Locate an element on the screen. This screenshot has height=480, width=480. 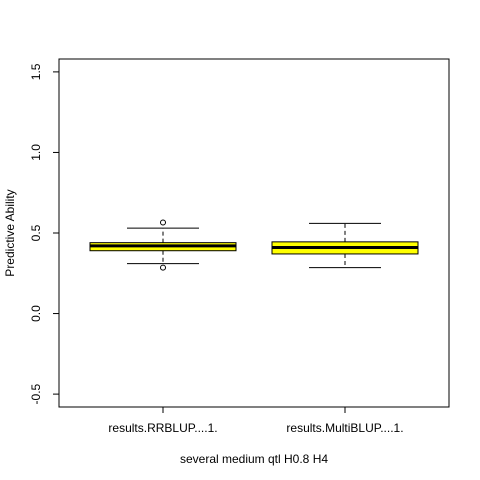
y-axis: -0.5 0.0 0.5 1.0 1.5 is located at coordinates (44, 233).